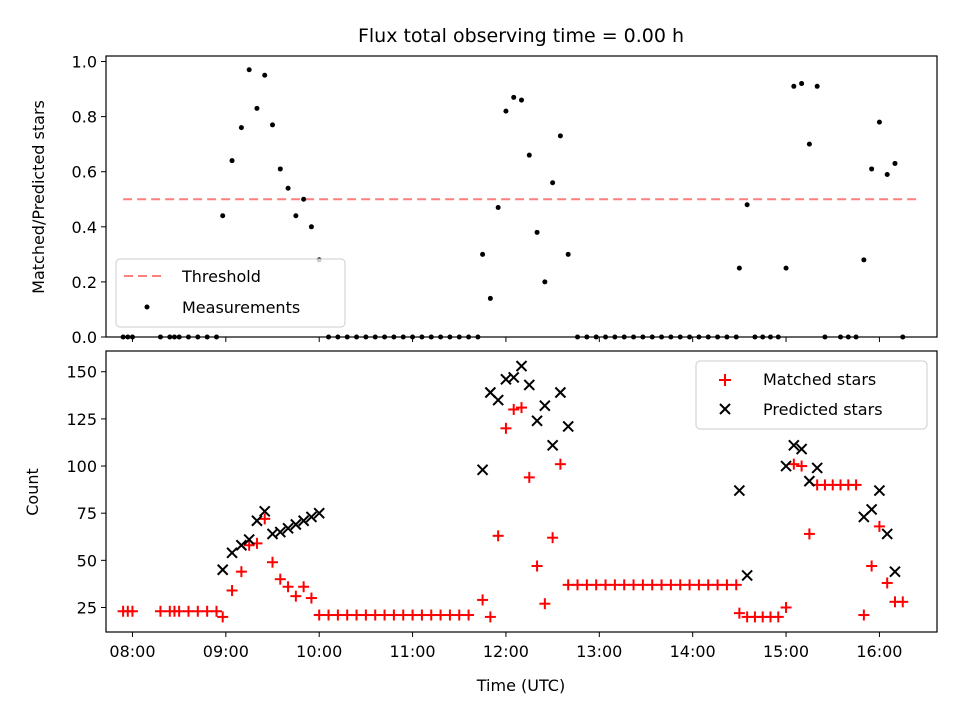 This screenshot has height=720, width=960. What do you see at coordinates (693, 651) in the screenshot?
I see `x-tick-label: 14:00` at bounding box center [693, 651].